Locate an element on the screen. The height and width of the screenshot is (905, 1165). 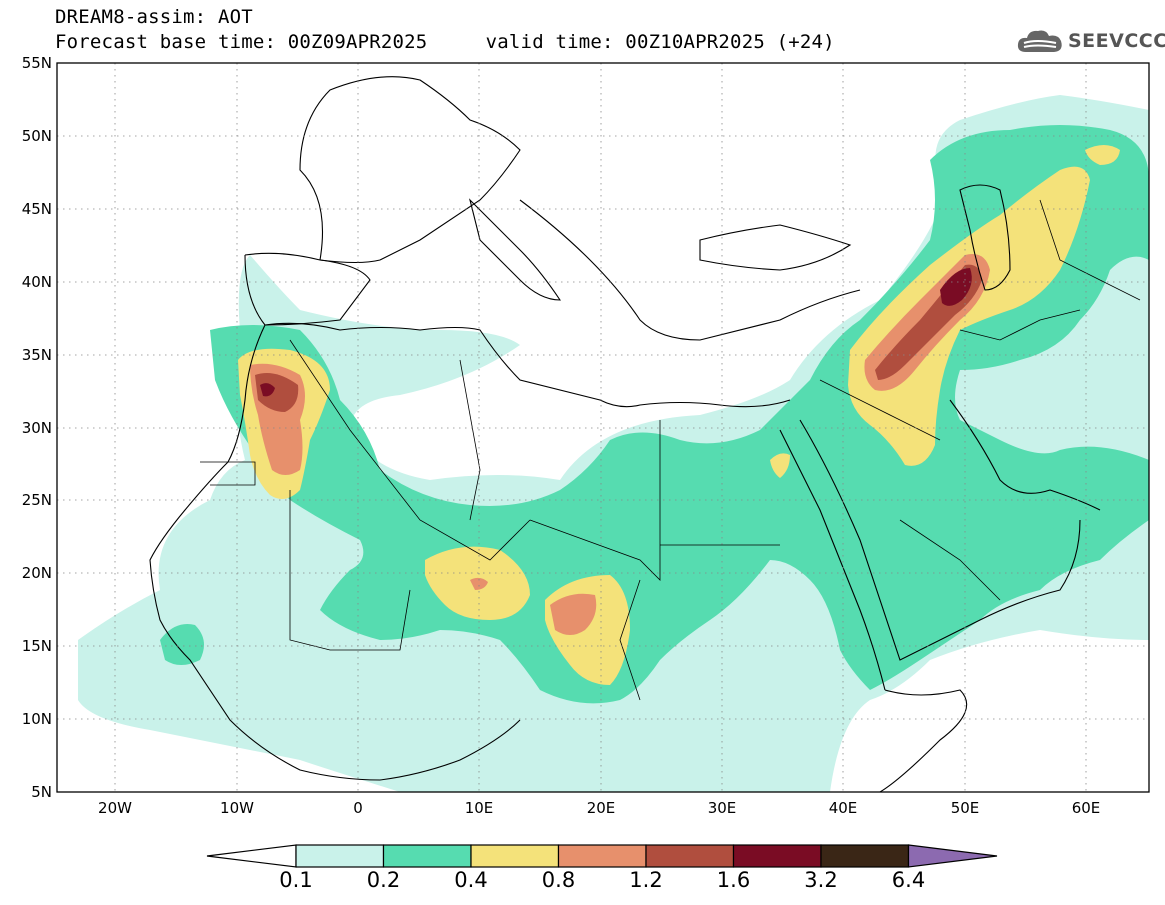
colorbar-bin-0.8 is located at coordinates (602, 856).